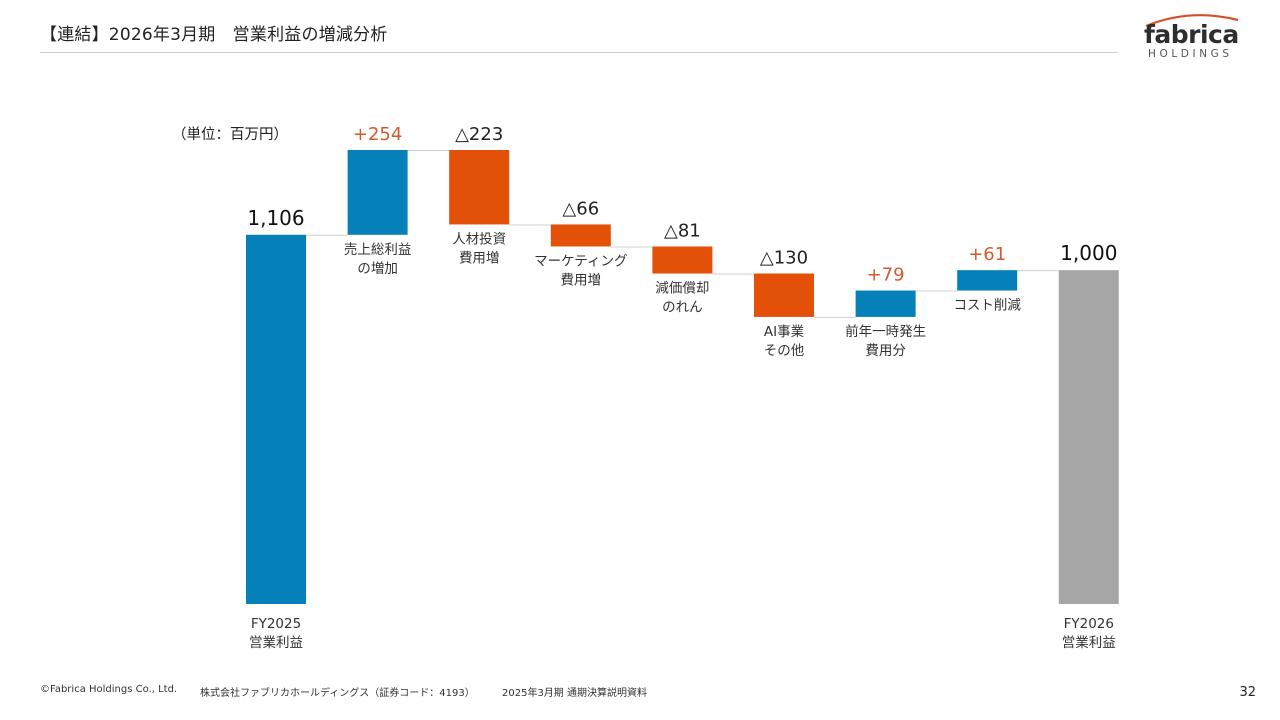 This screenshot has height=720, width=1280. Describe the element at coordinates (377, 269) in the screenshot. I see `category-label-2: の増加` at that location.